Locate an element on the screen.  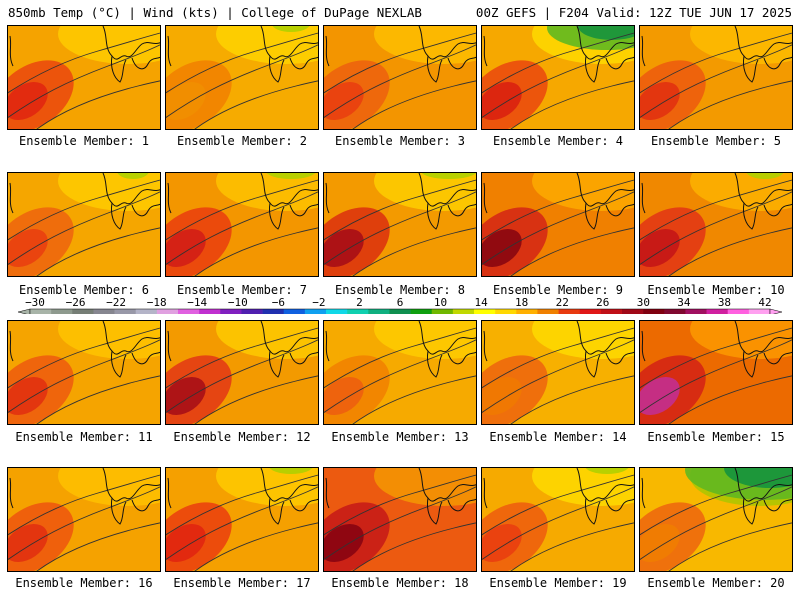
colorbar-tick-label: 34 is located at coordinates (684, 302).